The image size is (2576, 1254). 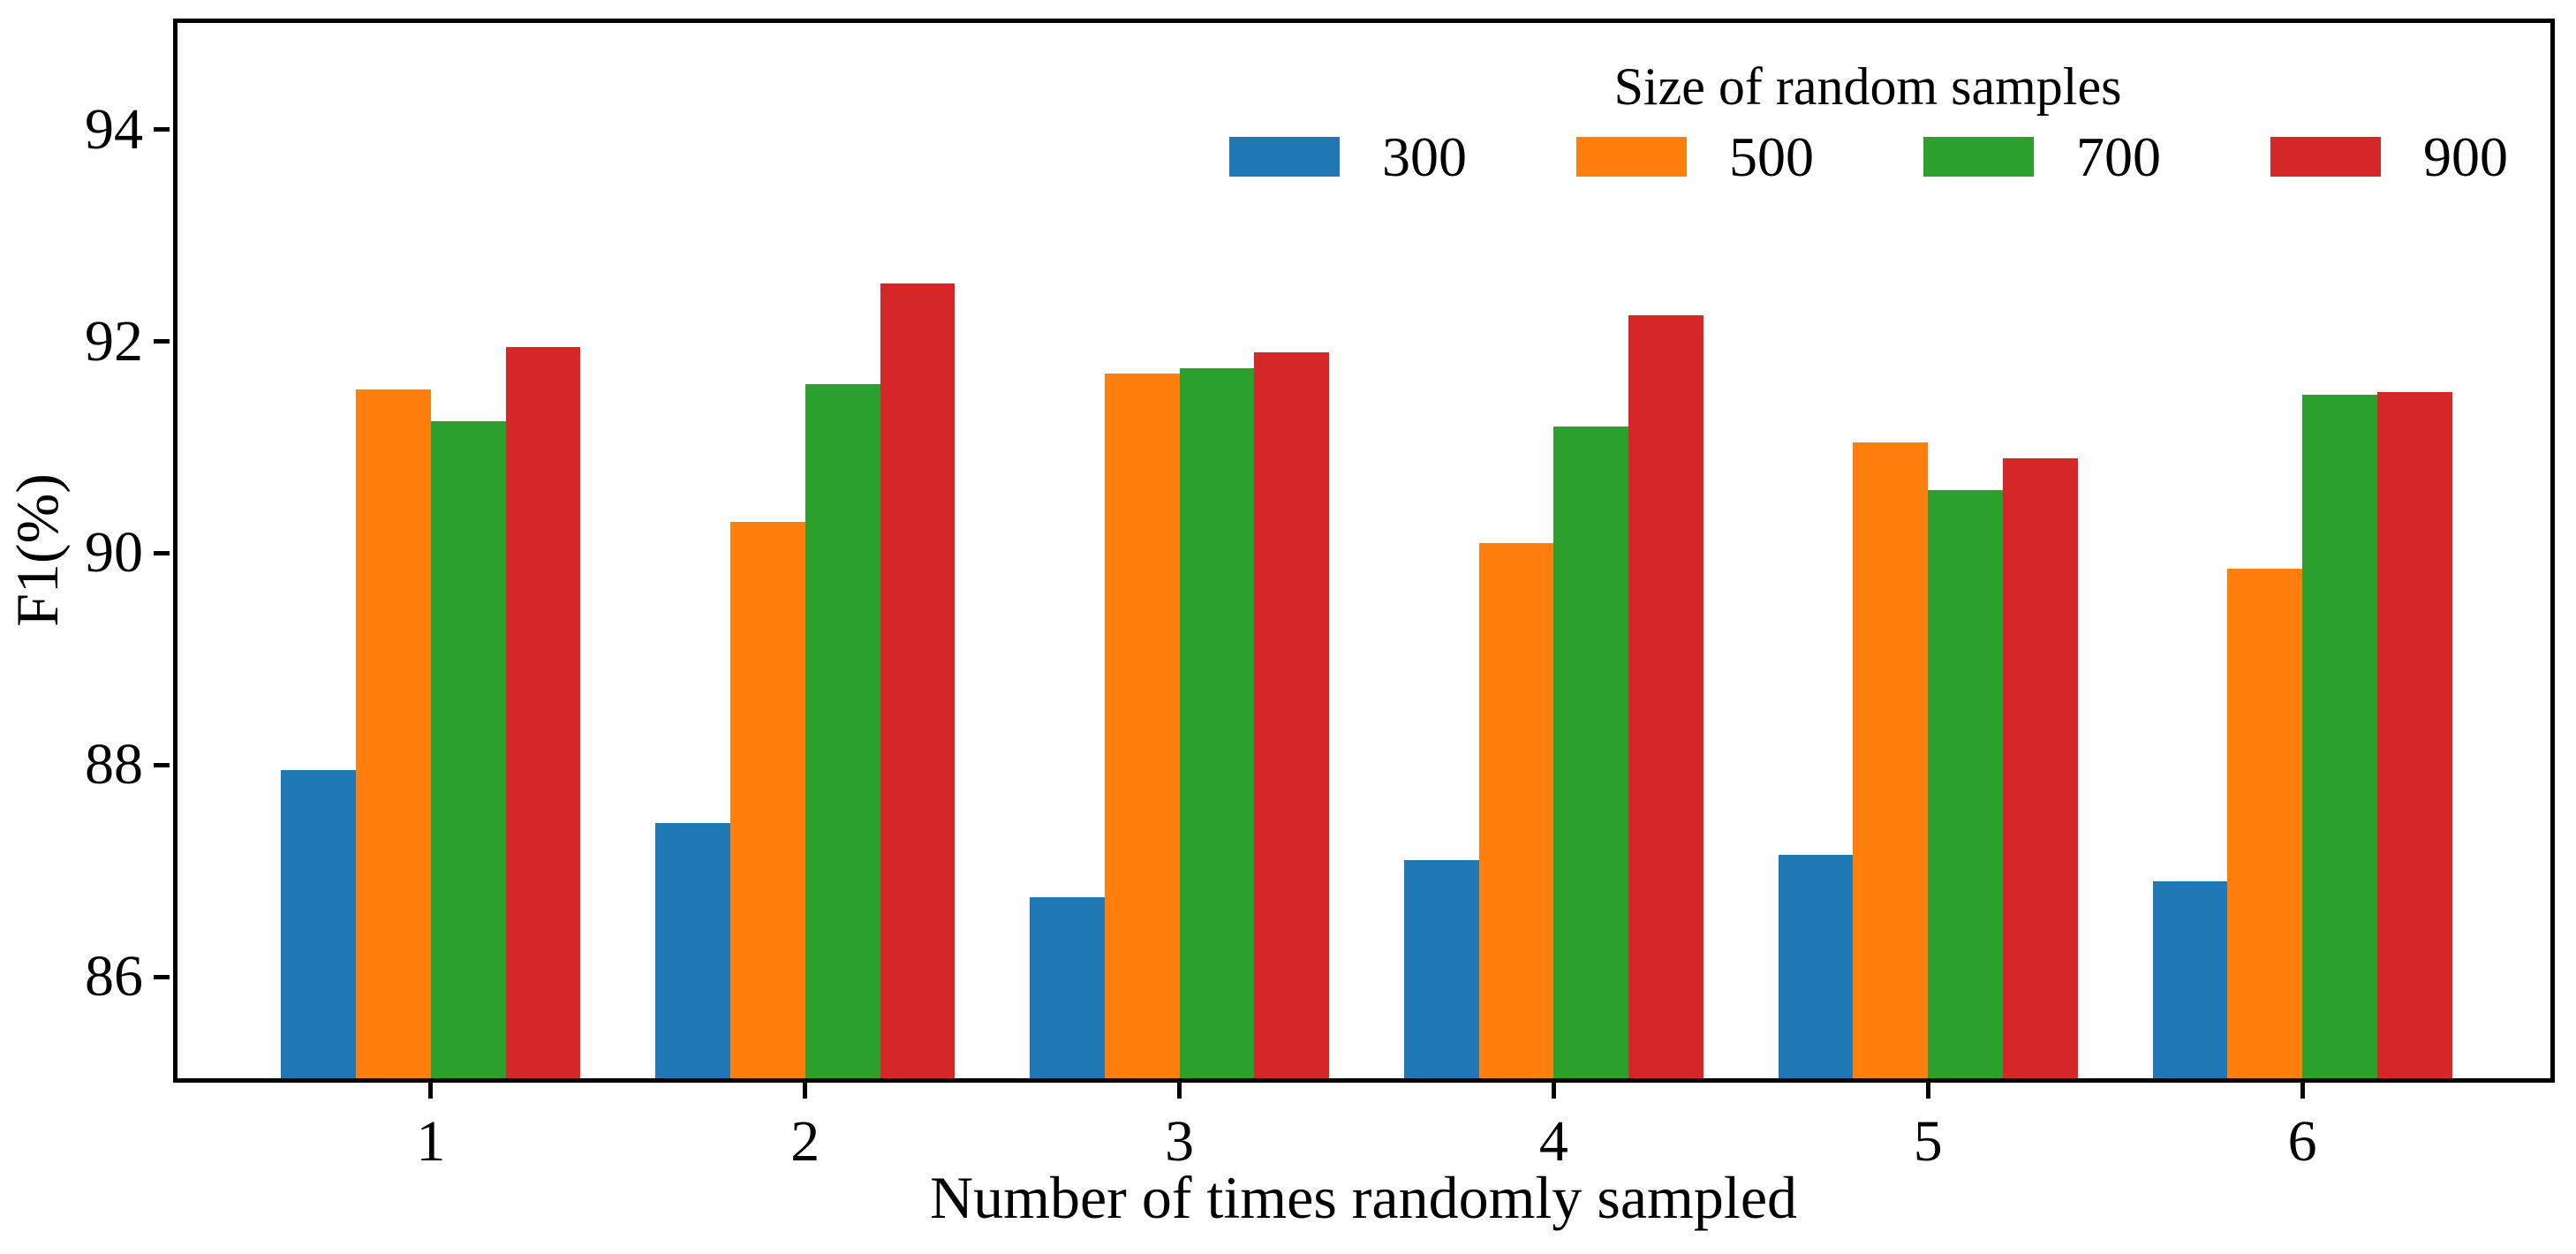 I want to click on x-tick-label-2: 2, so click(x=805, y=1141).